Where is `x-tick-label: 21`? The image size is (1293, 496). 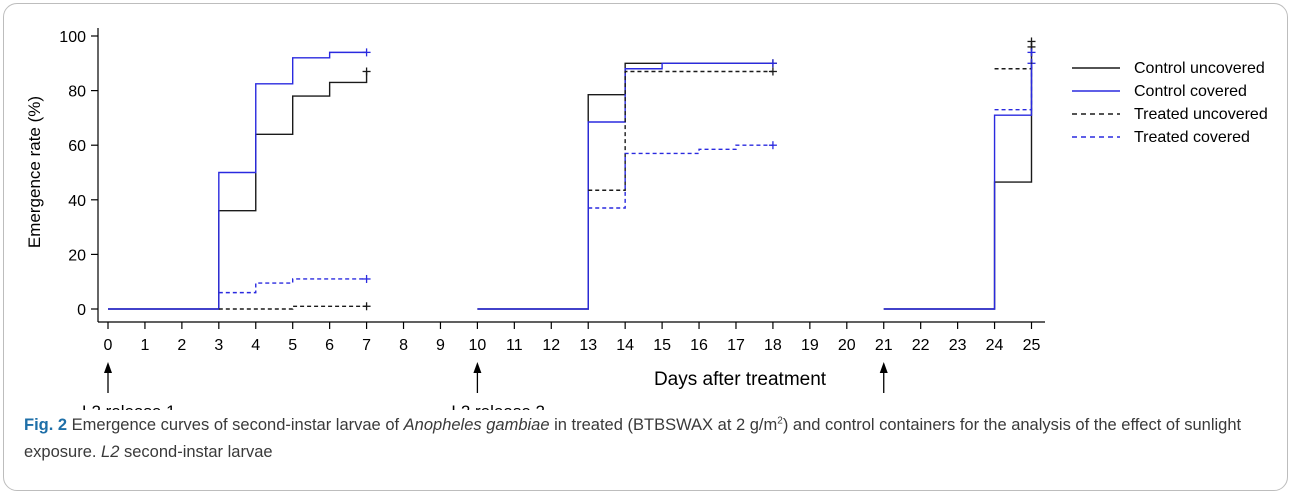 x-tick-label: 21 is located at coordinates (884, 345).